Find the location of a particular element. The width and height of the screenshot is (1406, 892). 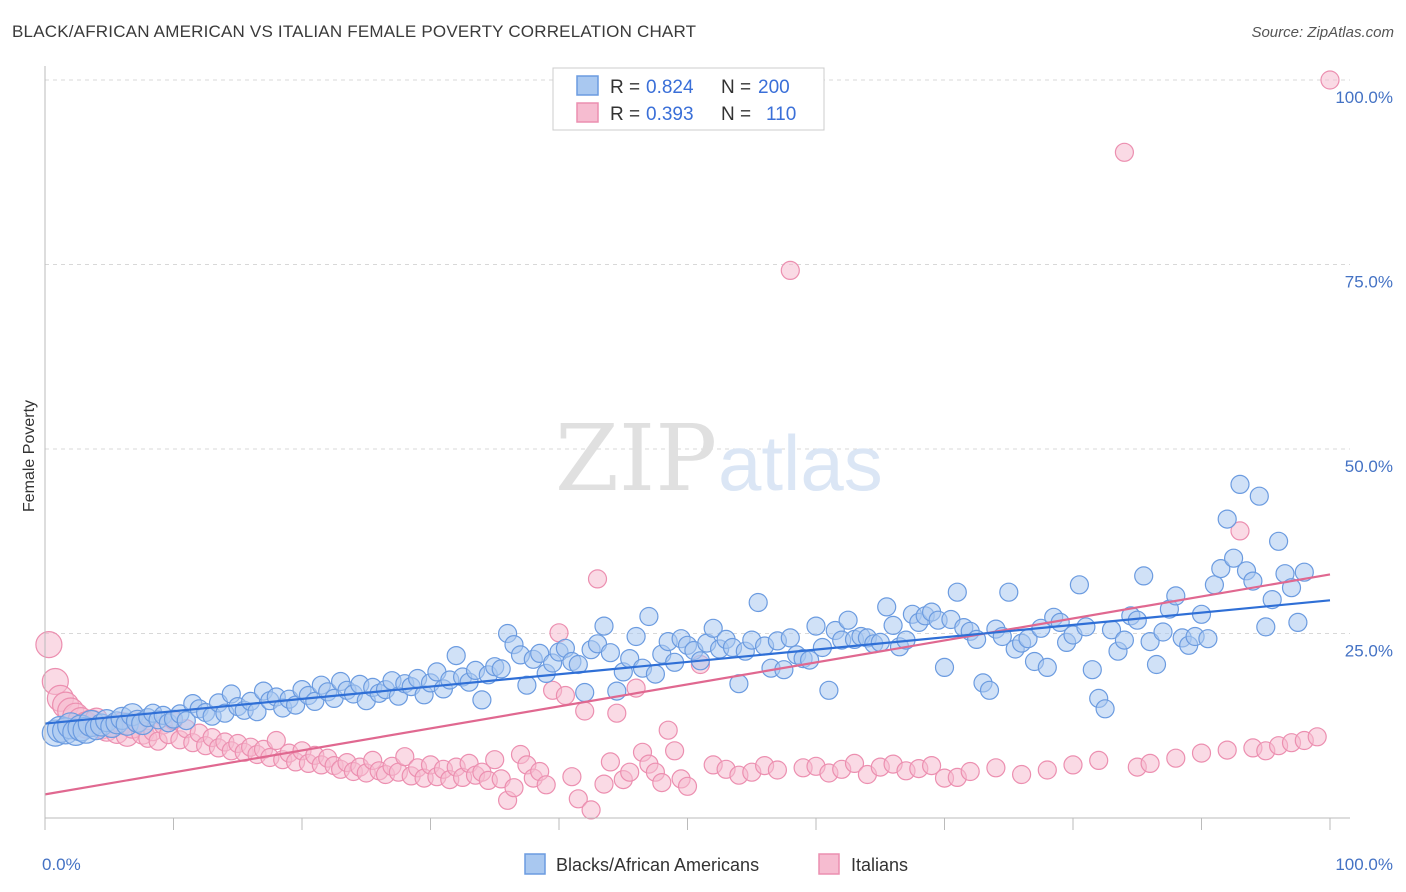

bottom-legend-swatch-pink is located at coordinates (829, 864).